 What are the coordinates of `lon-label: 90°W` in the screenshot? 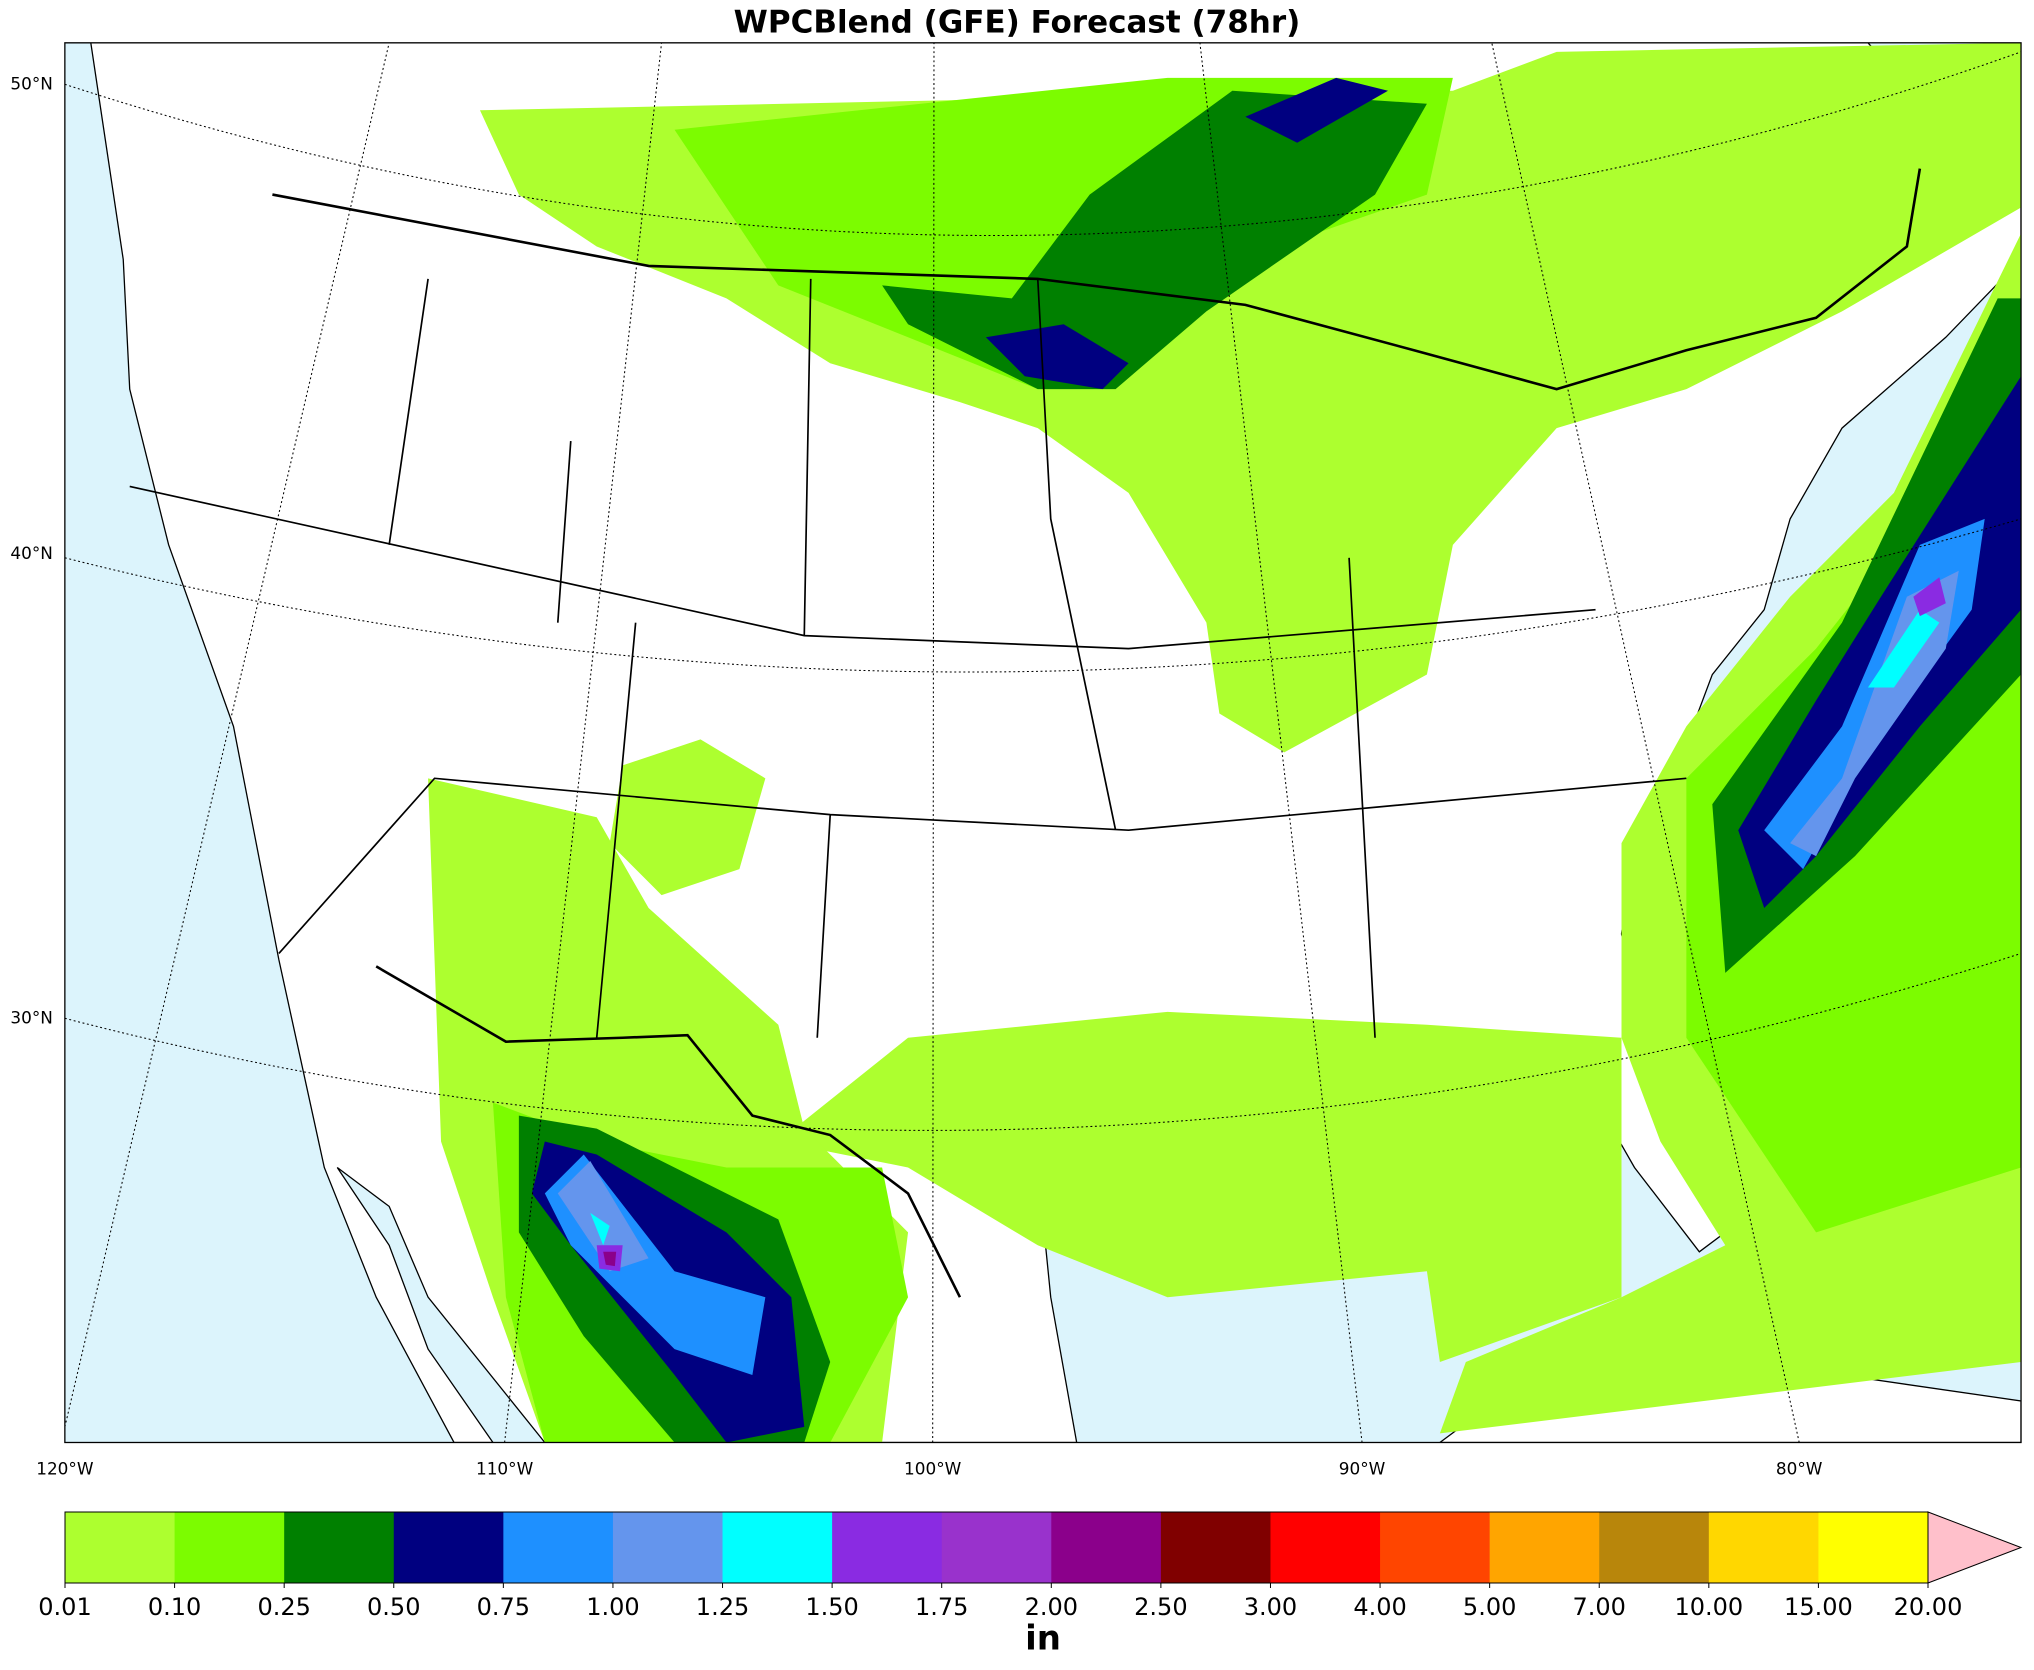 It's located at (1362, 1469).